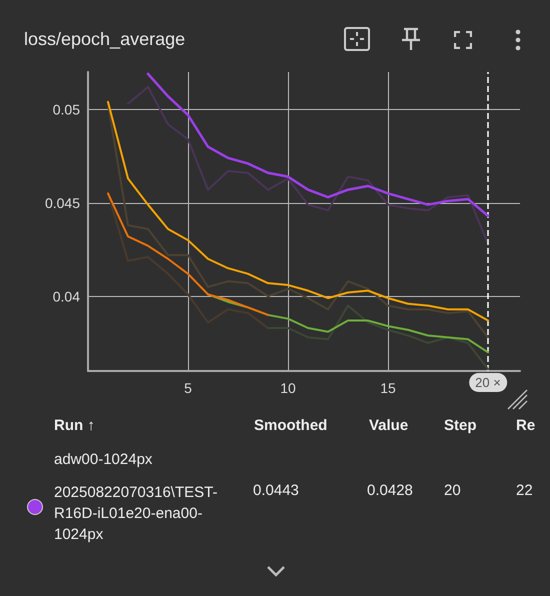  What do you see at coordinates (276, 490) in the screenshot?
I see `text: 0.0443` at bounding box center [276, 490].